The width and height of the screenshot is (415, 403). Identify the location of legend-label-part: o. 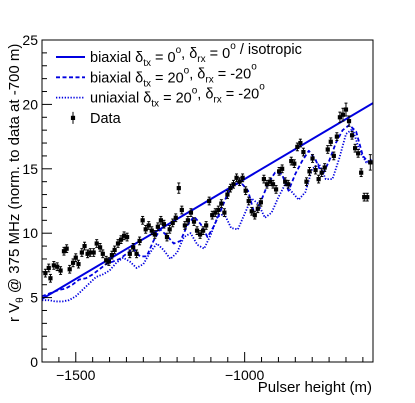
(233, 46).